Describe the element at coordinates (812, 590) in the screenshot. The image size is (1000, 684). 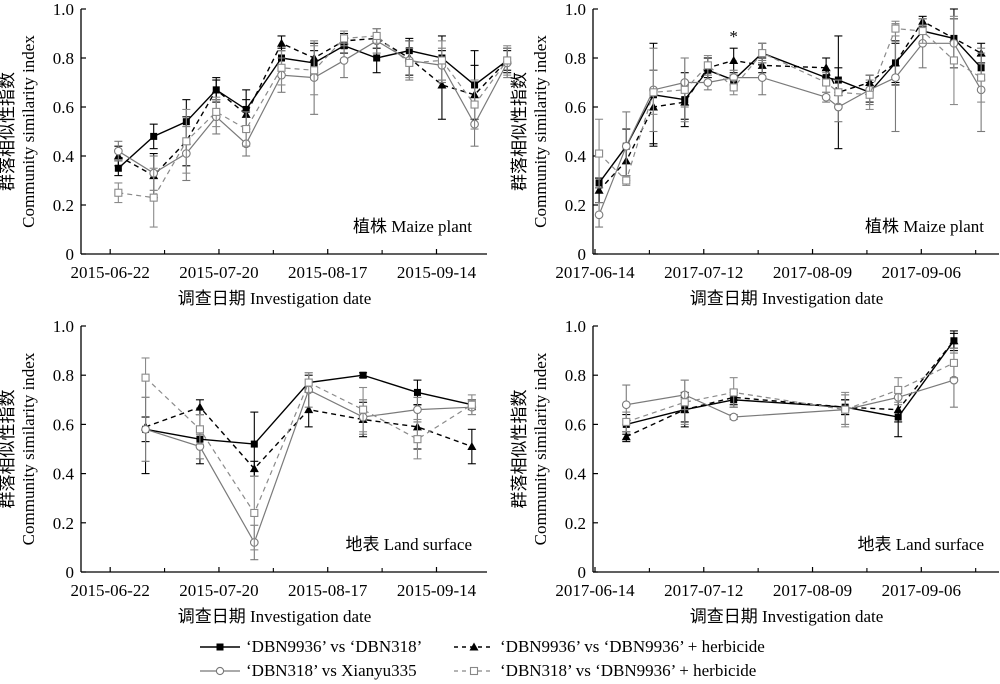
I see `x-tick-label: 2017-08-09` at that location.